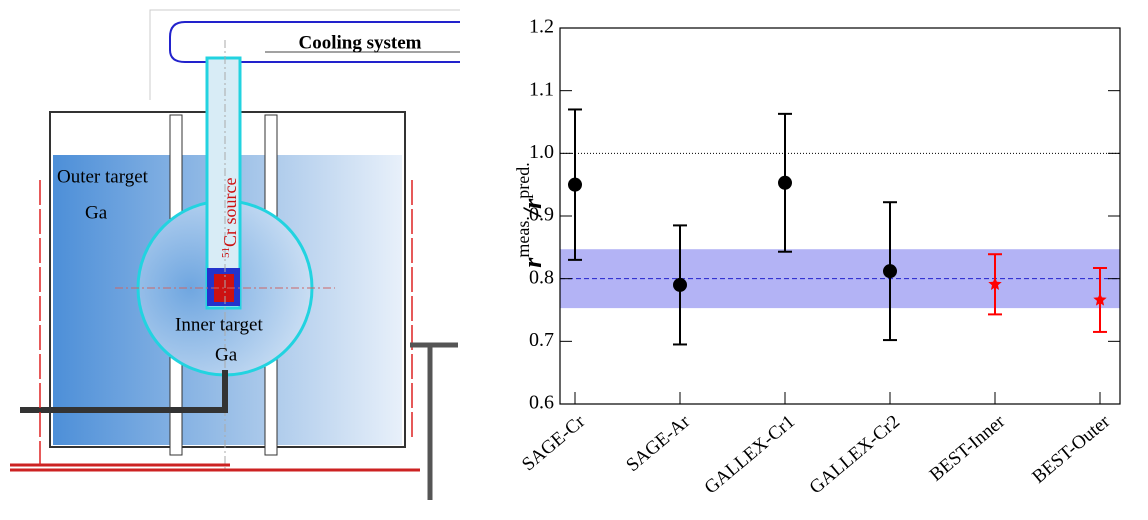 The image size is (1148, 520). What do you see at coordinates (96, 212) in the screenshot?
I see `outer-ga-label: Ga` at bounding box center [96, 212].